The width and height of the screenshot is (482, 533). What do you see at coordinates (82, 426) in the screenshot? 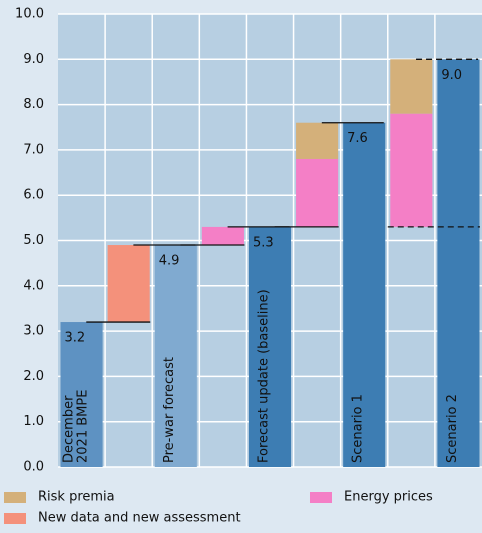
I see `category-label-line: 2021 BMPE` at bounding box center [82, 426].